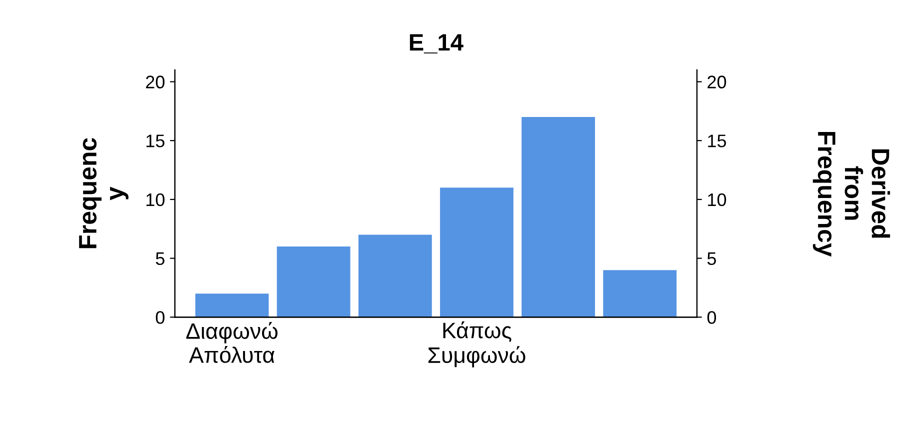  I want to click on y-tick-label: 5, so click(160, 259).